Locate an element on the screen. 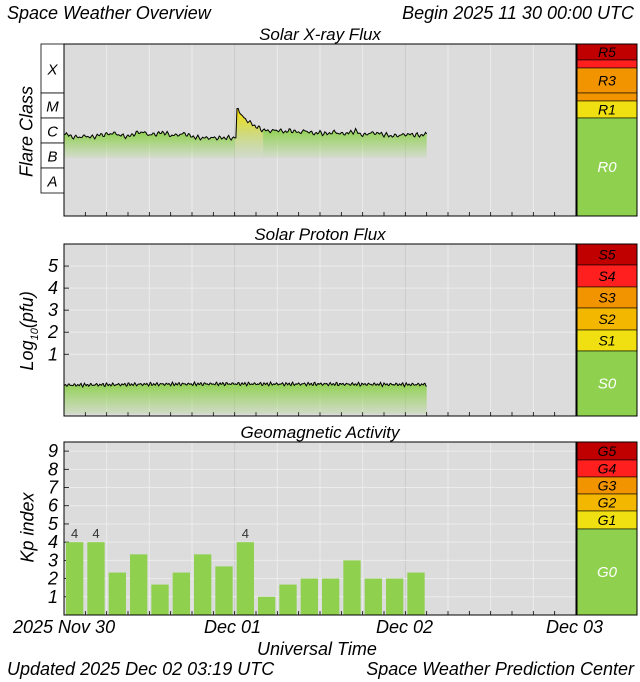 This screenshot has width=640, height=682. proton-y-tick-label: 1 is located at coordinates (53, 354).